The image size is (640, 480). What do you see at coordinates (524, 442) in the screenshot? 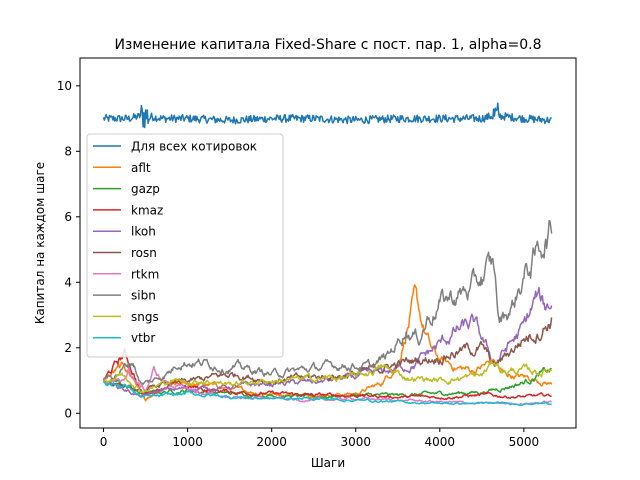
I see `x-tick-label: 5000` at bounding box center [524, 442].